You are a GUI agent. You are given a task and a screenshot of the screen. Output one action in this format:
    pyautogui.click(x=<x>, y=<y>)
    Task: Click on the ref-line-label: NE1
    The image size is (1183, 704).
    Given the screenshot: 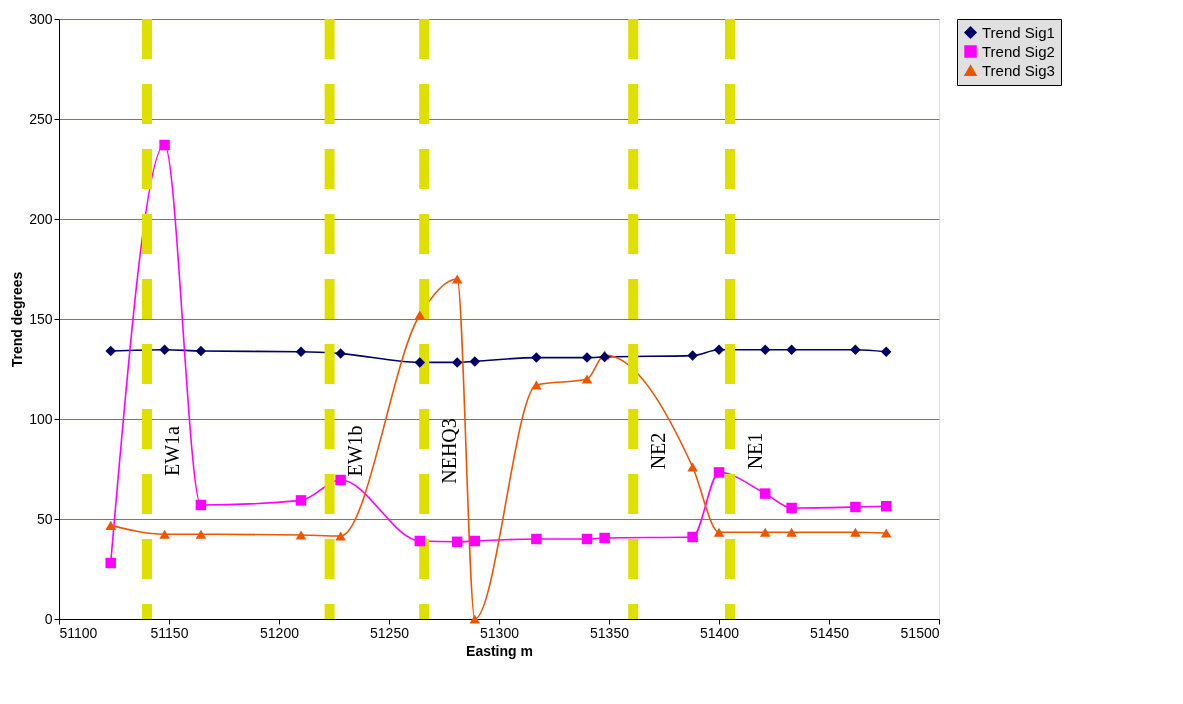 What is the action you would take?
    pyautogui.click(x=755, y=451)
    